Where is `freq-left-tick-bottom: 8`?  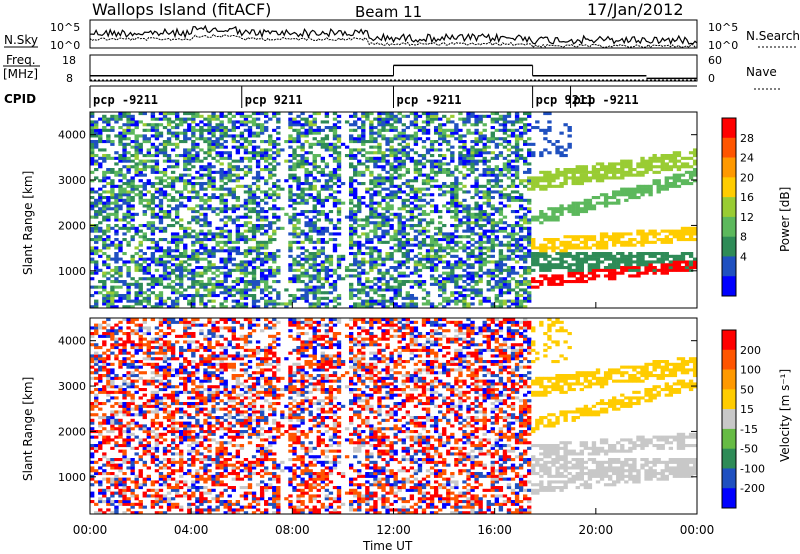
freq-left-tick-bottom: 8 is located at coordinates (69, 78).